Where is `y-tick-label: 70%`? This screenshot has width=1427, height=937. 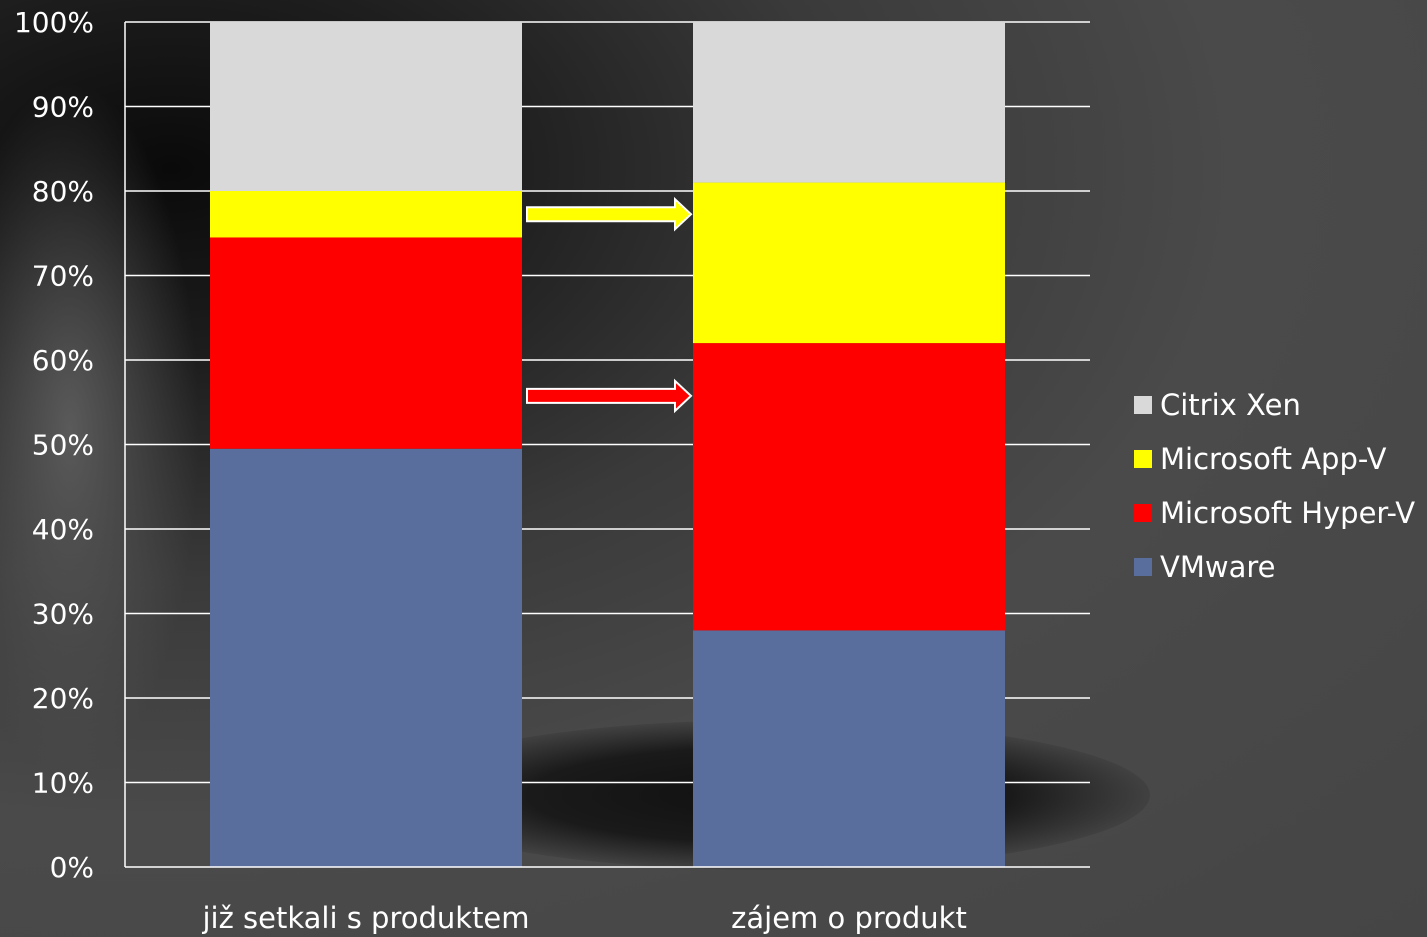 y-tick-label: 70% is located at coordinates (63, 276).